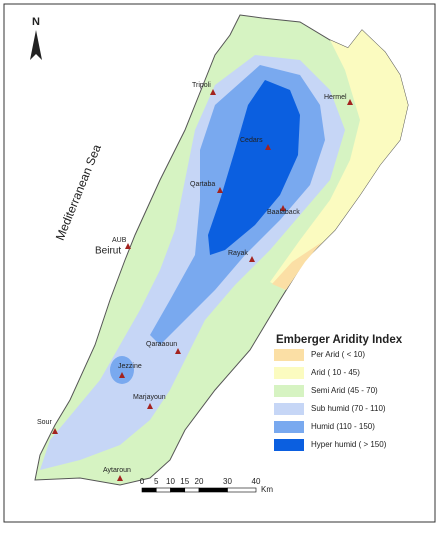 This screenshot has width=441, height=533. I want to click on place-label: AUB, so click(119, 240).